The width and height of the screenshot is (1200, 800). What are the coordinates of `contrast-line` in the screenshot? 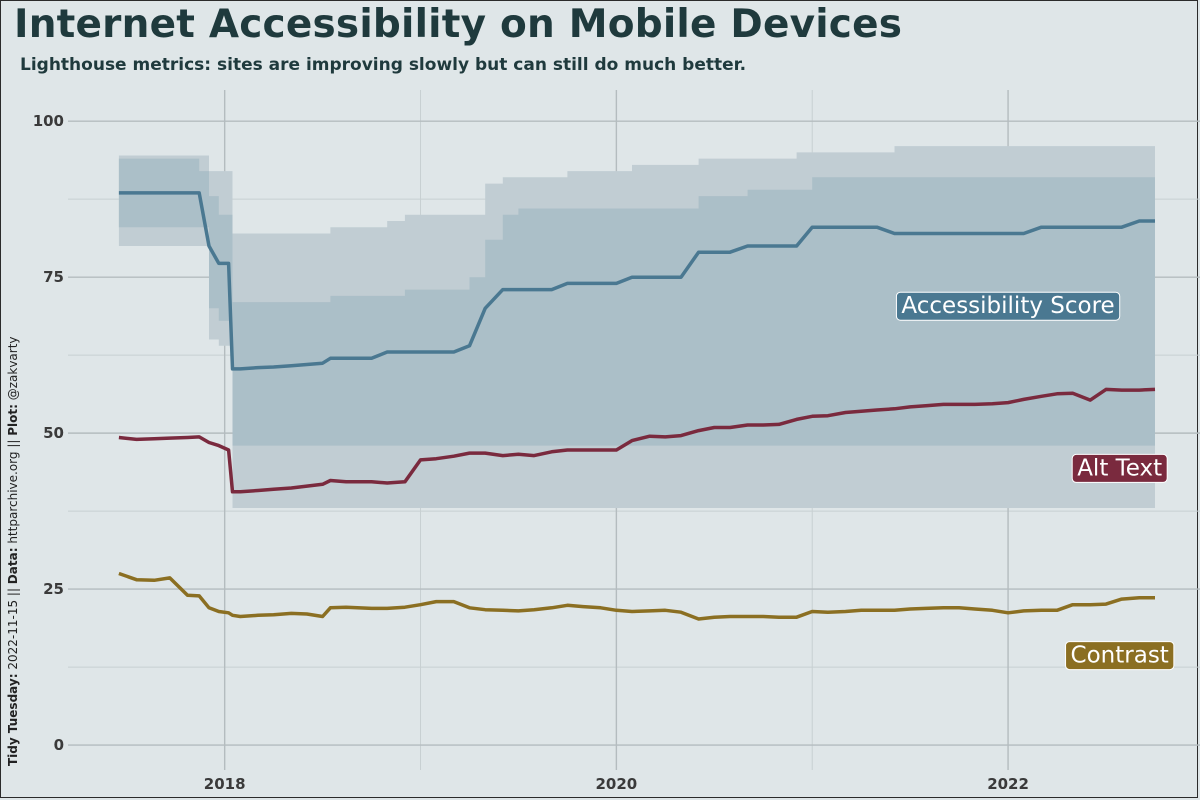 It's located at (636, 596).